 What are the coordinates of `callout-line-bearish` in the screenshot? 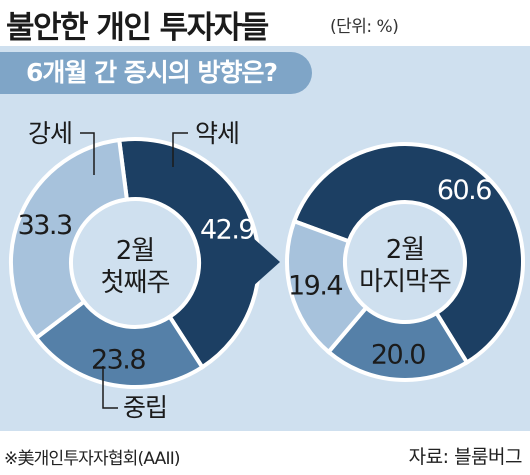 It's located at (180, 149).